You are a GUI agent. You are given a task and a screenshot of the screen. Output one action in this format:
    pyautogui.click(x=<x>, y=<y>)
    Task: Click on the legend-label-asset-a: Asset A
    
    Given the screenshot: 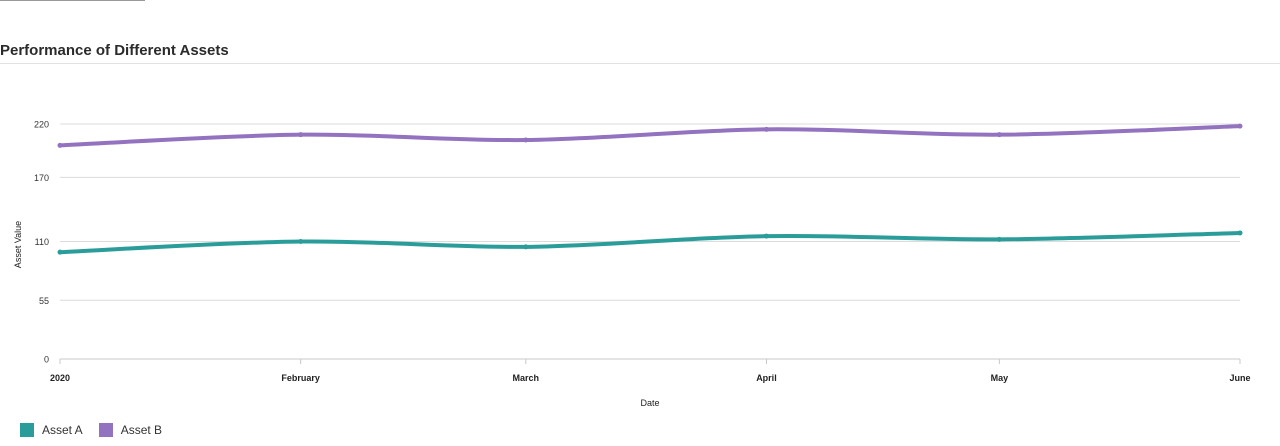 What is the action you would take?
    pyautogui.click(x=62, y=430)
    